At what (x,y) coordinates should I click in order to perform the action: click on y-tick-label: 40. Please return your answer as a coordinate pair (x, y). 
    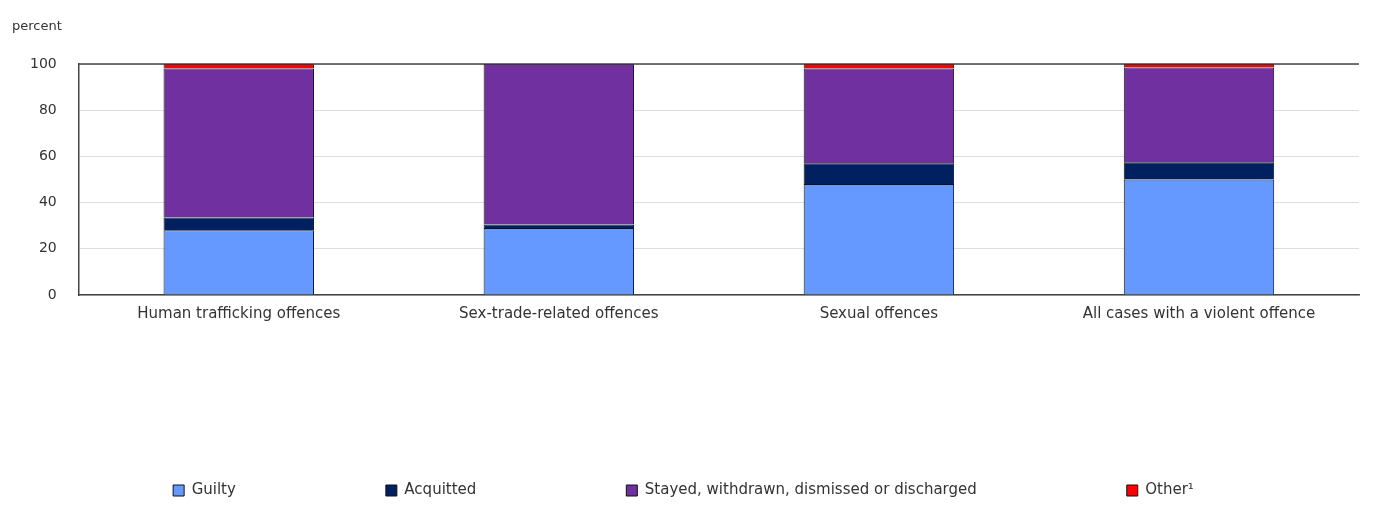
    Looking at the image, I should click on (47, 201).